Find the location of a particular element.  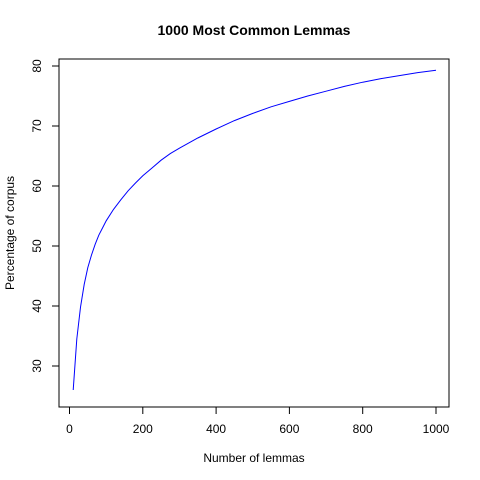

y-tick-label: 30 is located at coordinates (37, 366).